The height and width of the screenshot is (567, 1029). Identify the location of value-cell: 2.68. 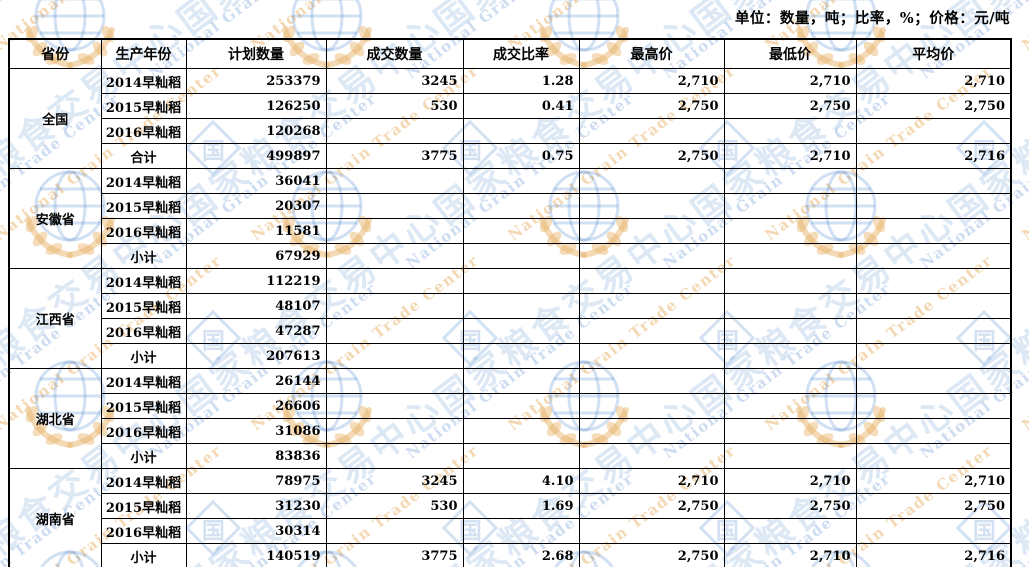
(521, 555).